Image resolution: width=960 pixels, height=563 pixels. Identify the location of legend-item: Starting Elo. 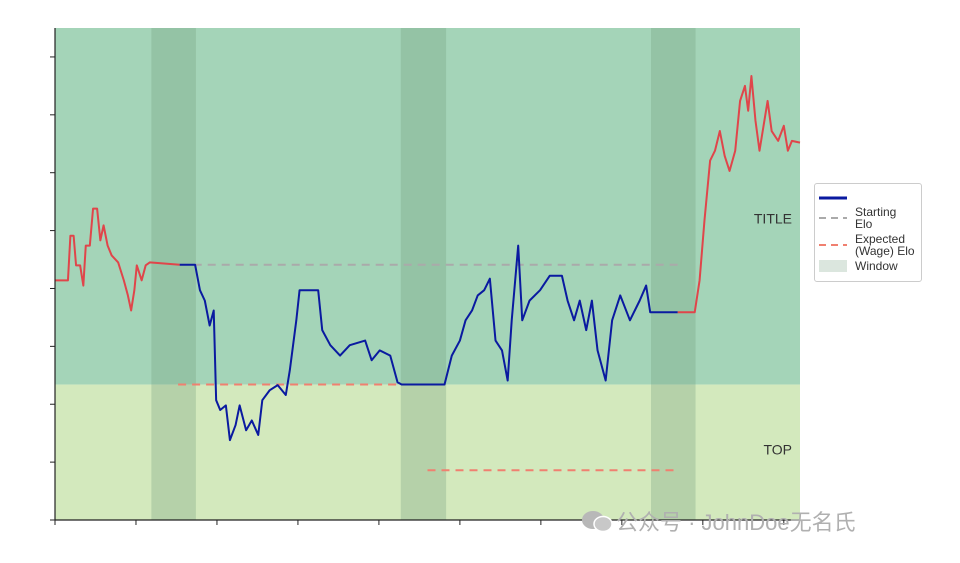
(868, 218).